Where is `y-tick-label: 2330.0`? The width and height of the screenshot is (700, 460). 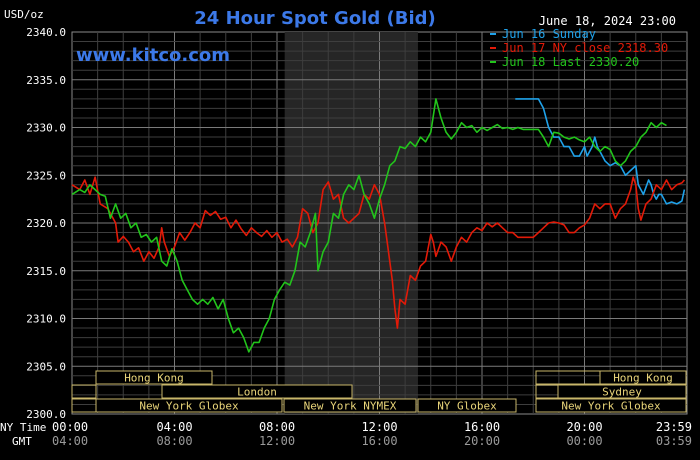
y-tick-label: 2330.0 is located at coordinates (46, 128).